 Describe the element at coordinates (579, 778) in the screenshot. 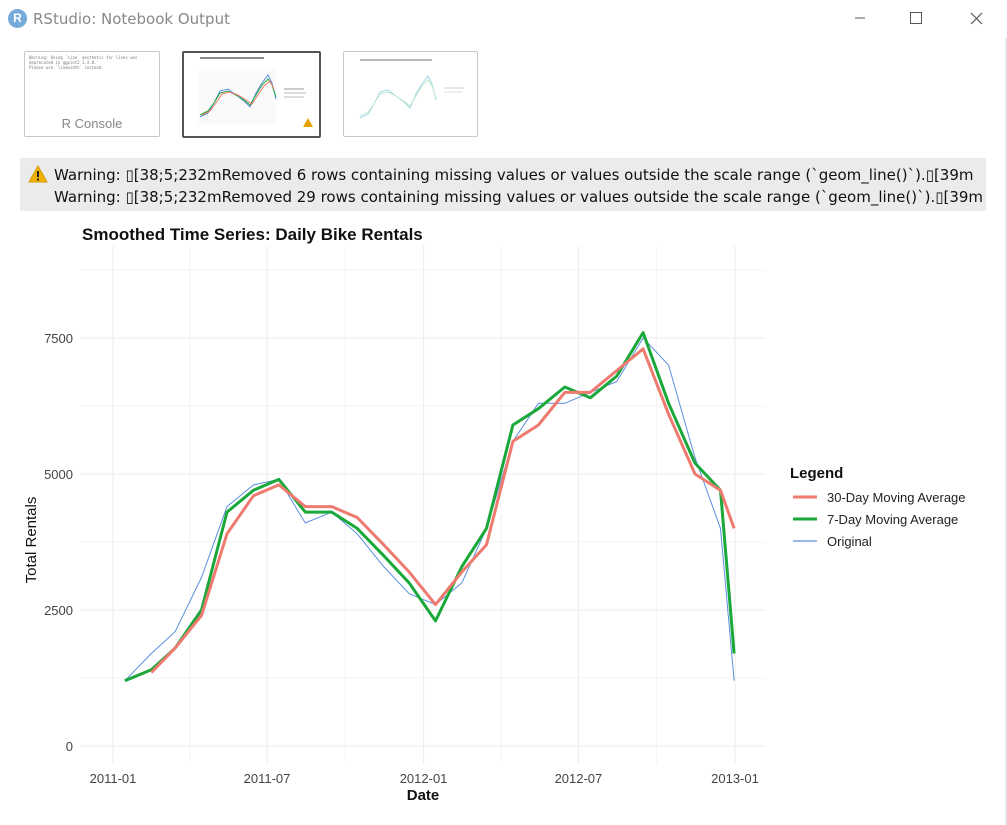

I see `x-tick-label: 2012-07` at that location.